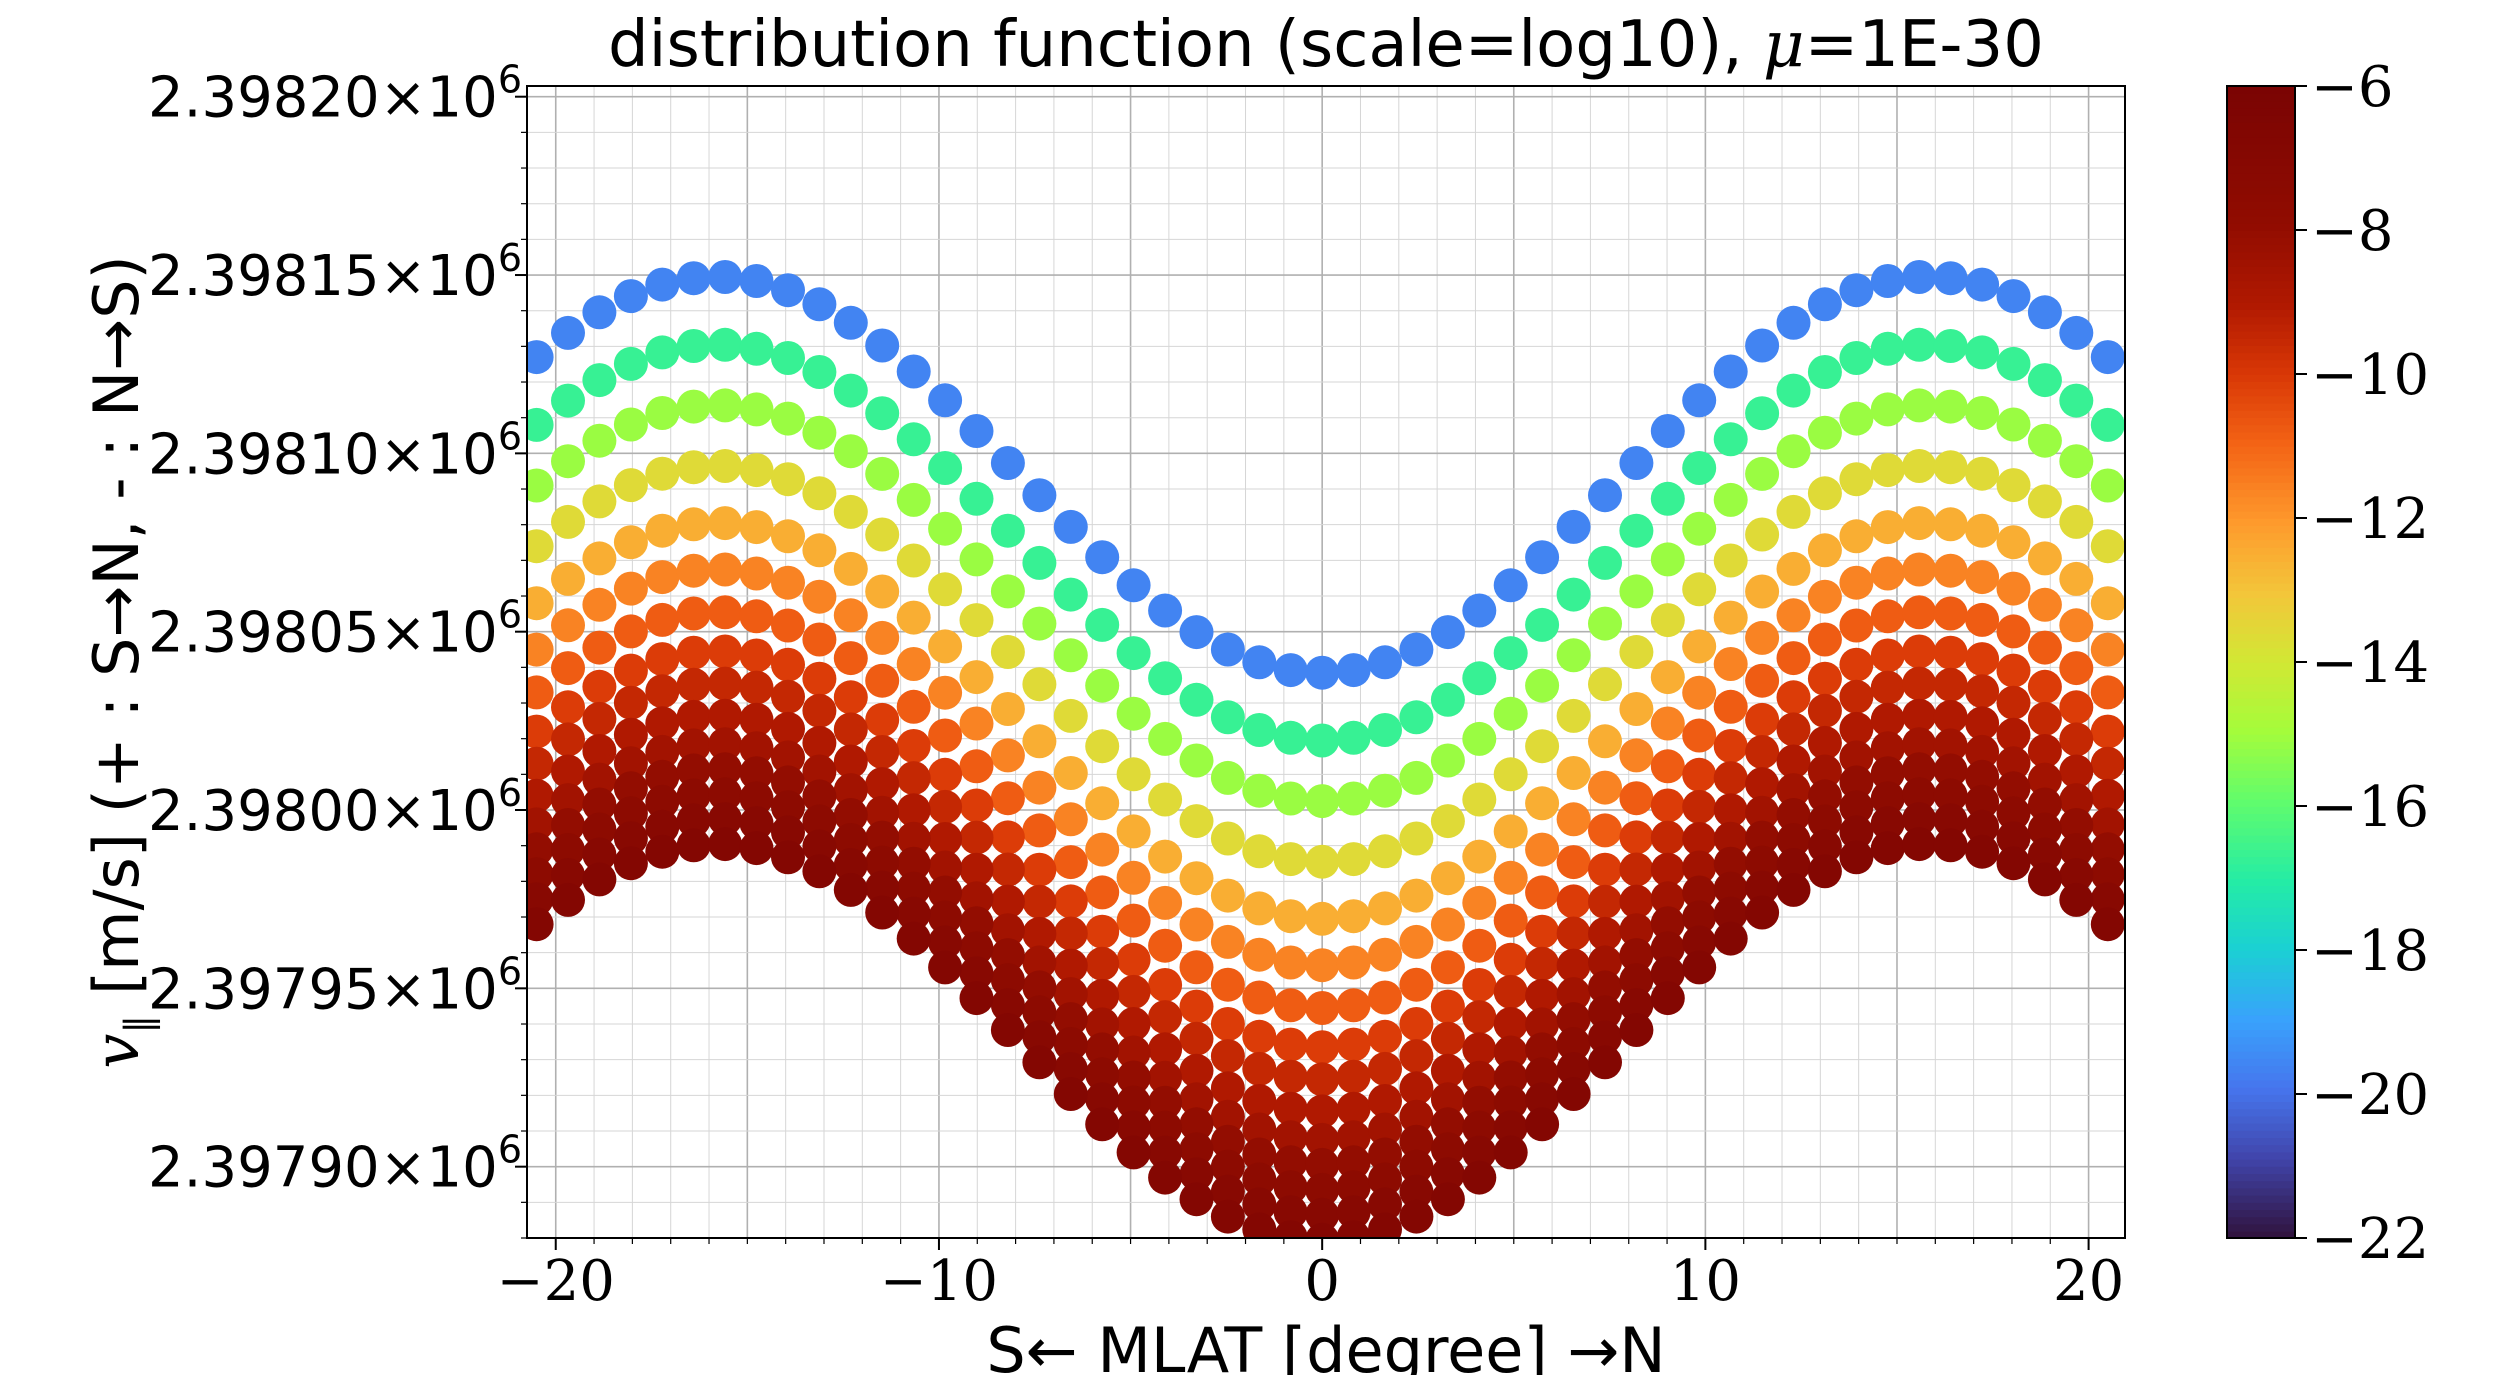 Image resolution: width=2498 pixels, height=1375 pixels. Describe the element at coordinates (335, 94) in the screenshot. I see `y-tick-label: 2.39820×106` at that location.